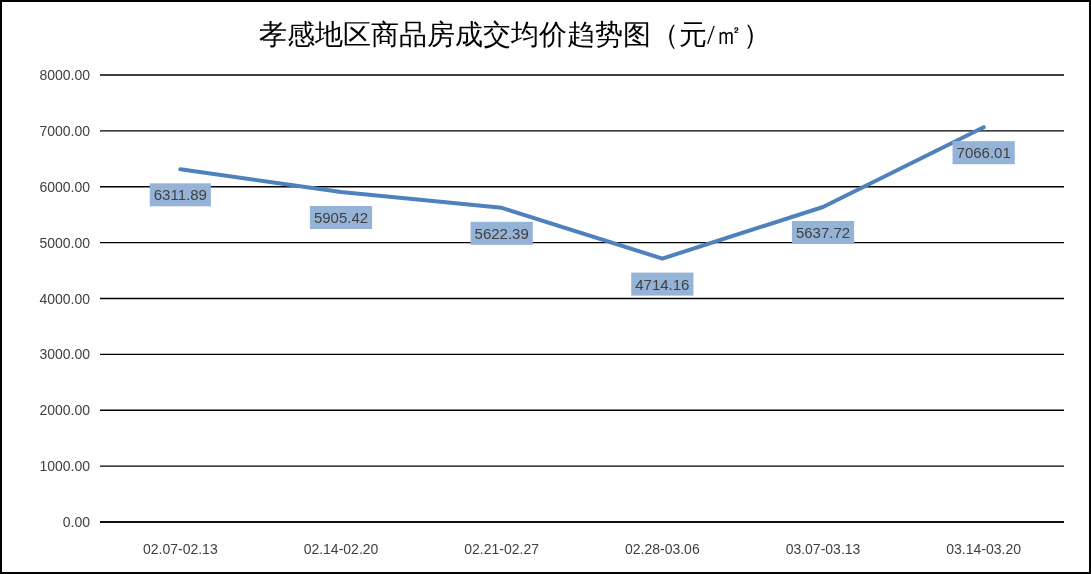  Describe the element at coordinates (180, 195) in the screenshot. I see `data-label: 6311.89` at that location.